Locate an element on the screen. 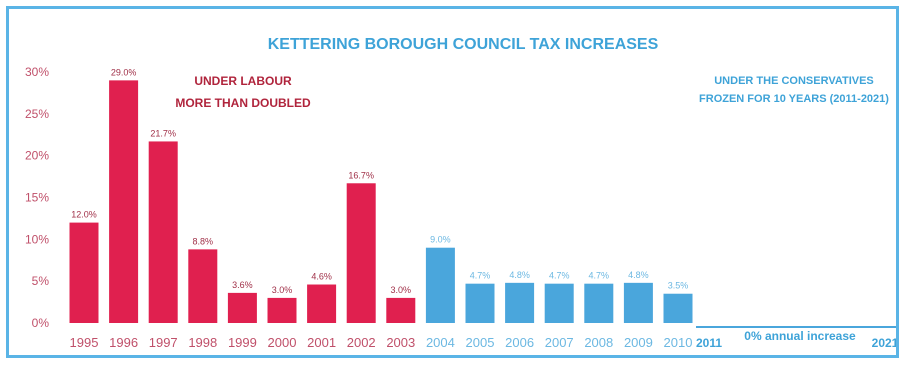 This screenshot has width=907, height=365. bar-value-label: 16.7% is located at coordinates (361, 175).